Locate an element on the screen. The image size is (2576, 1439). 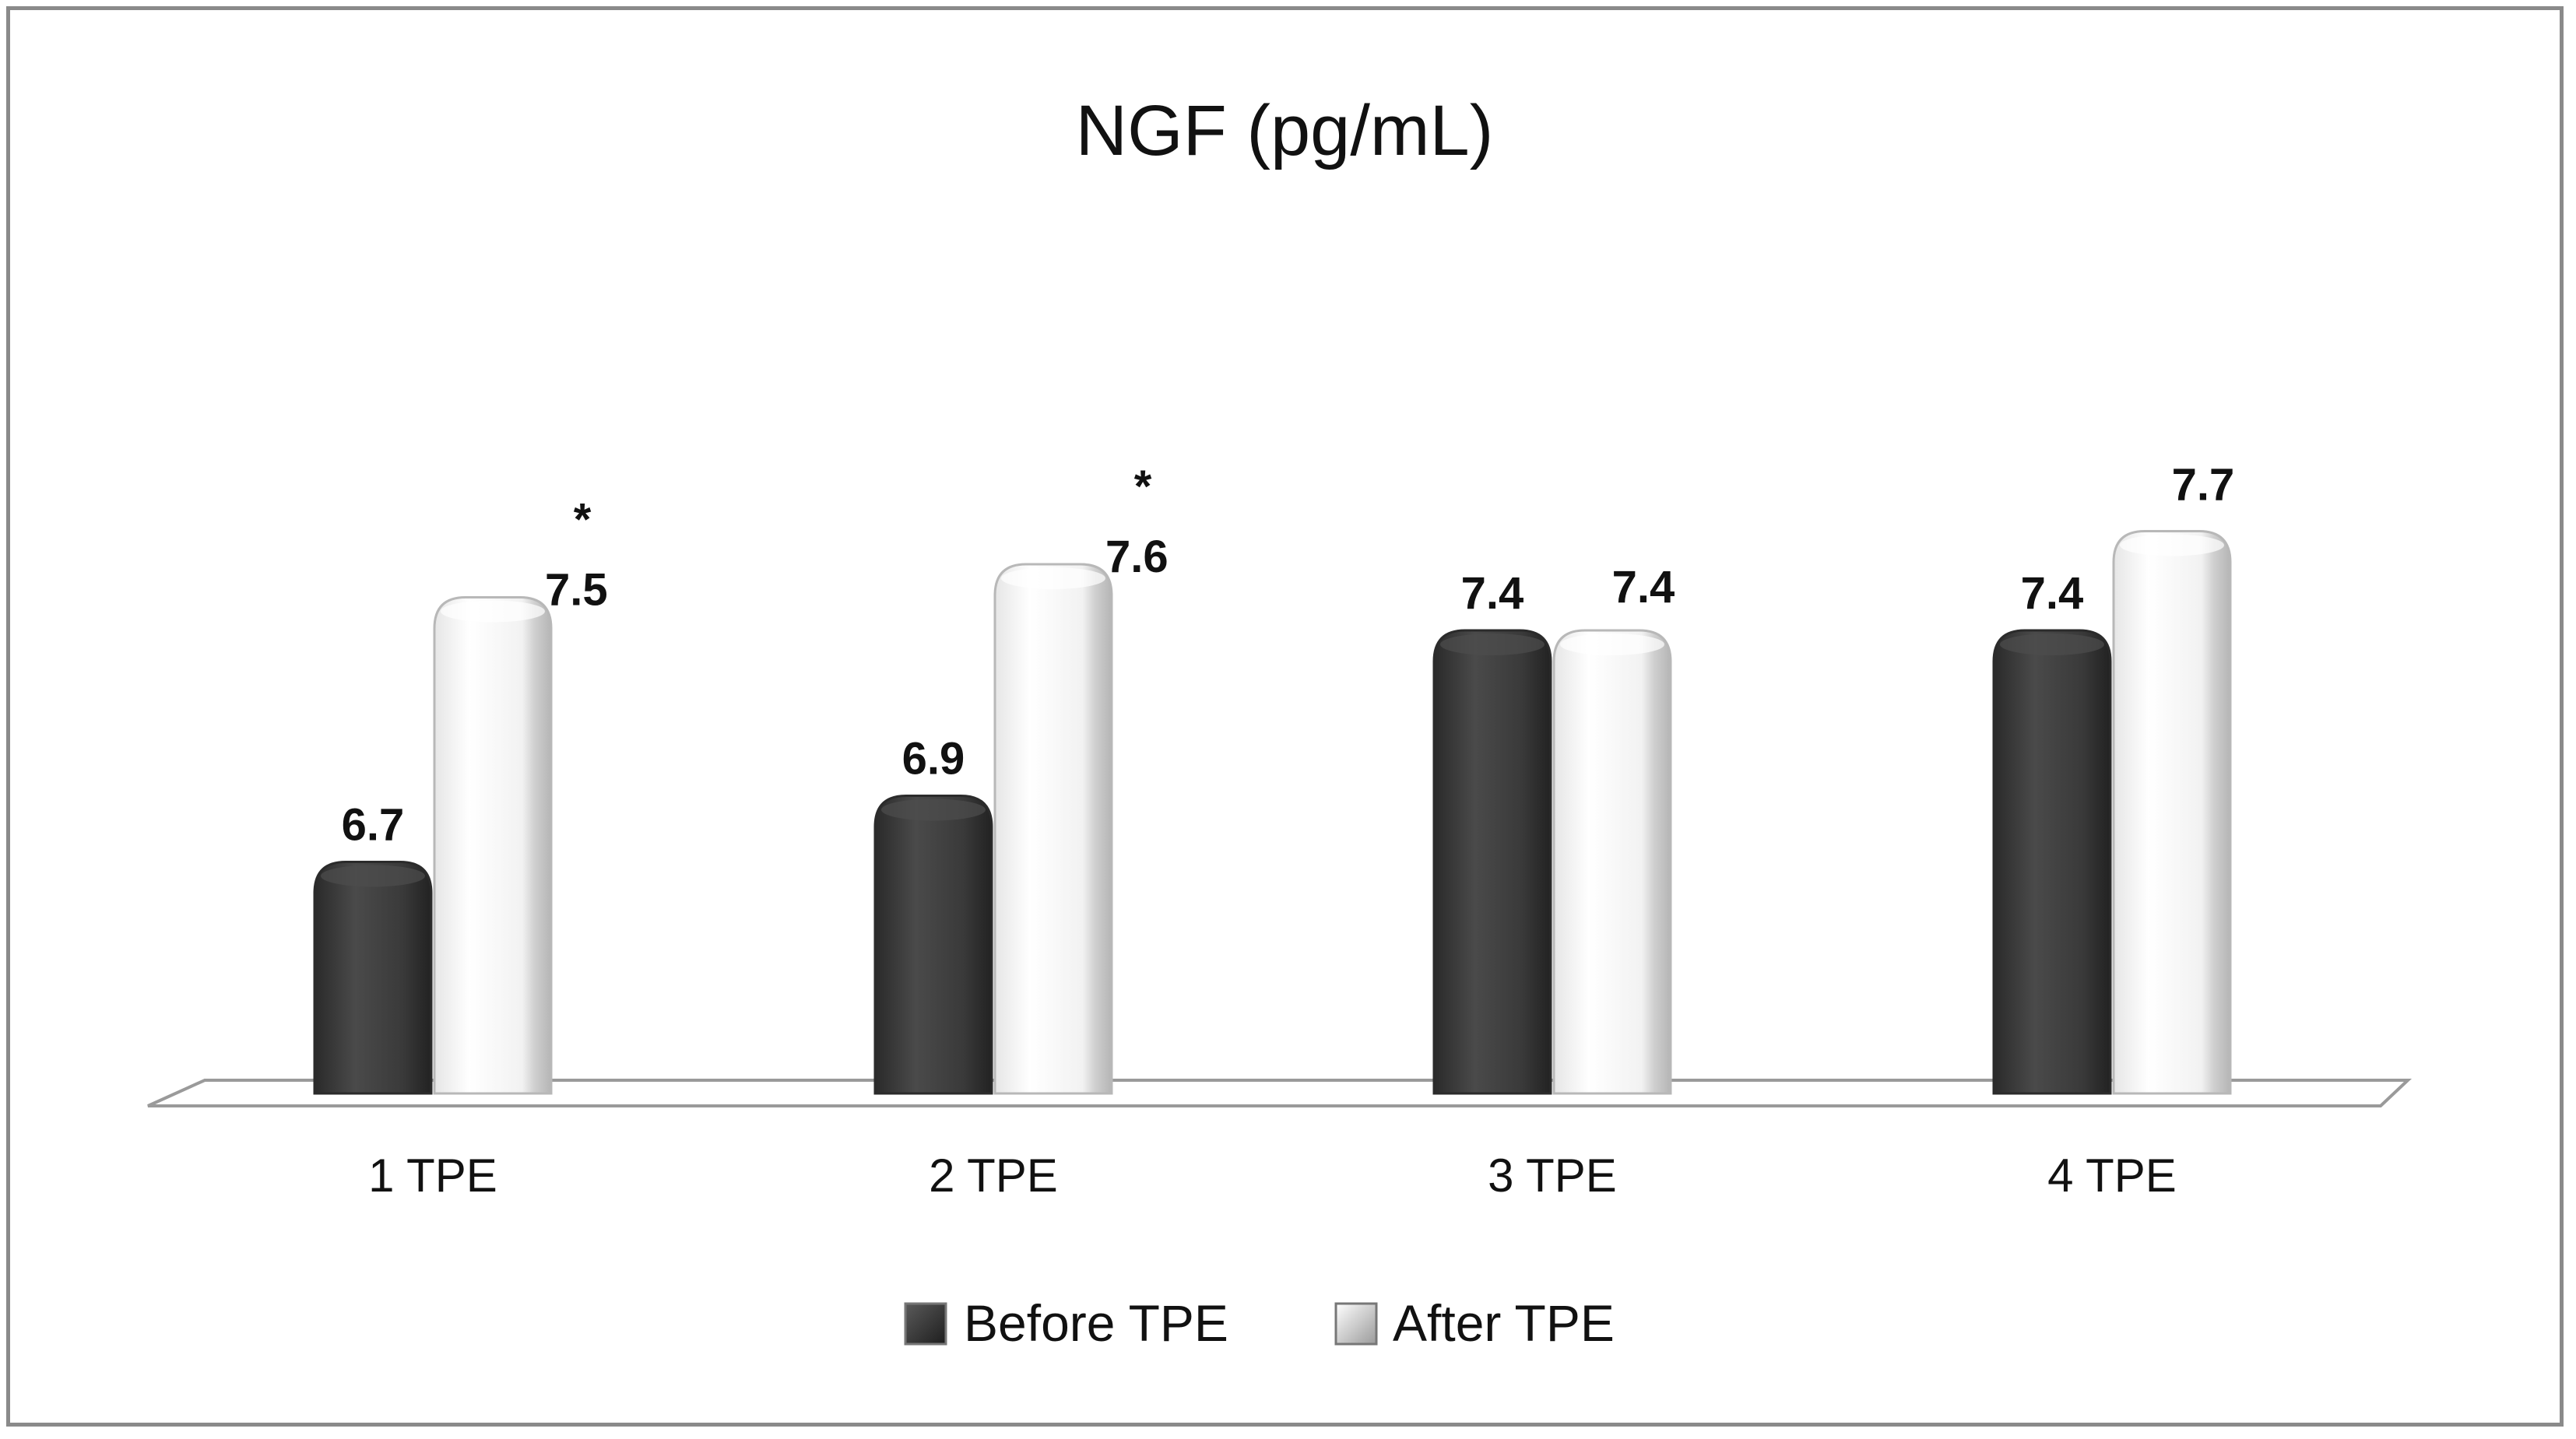
category-label-4: 4 TPE is located at coordinates (2112, 1176).